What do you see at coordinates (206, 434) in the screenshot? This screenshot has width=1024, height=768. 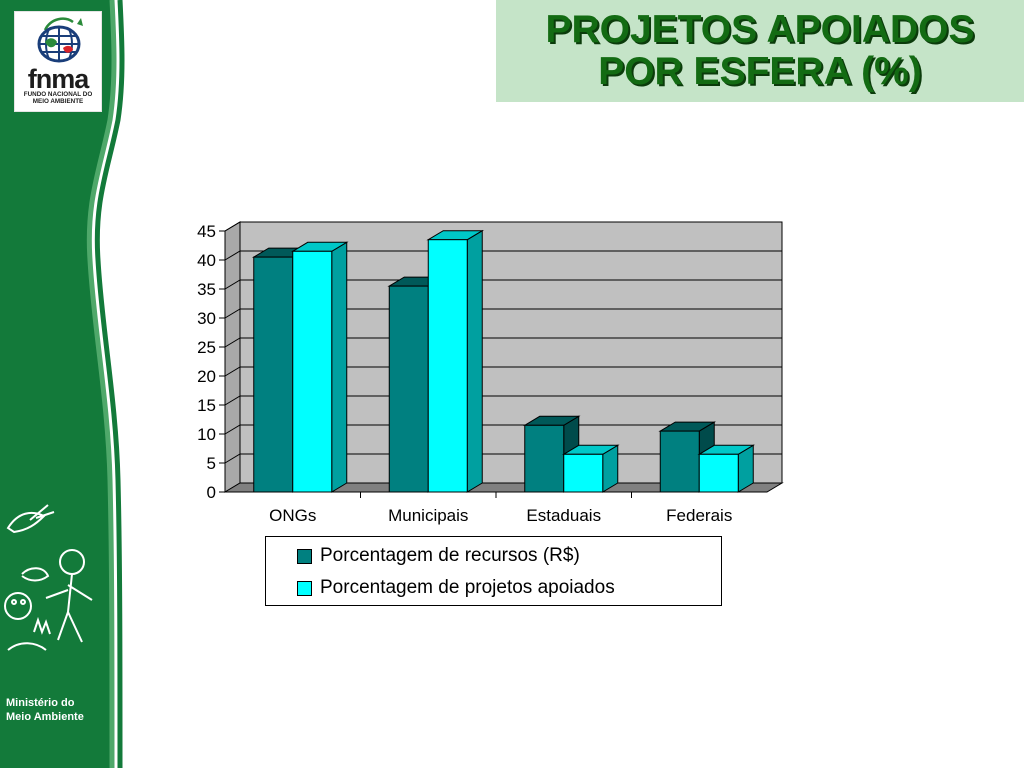 I see `y-tick-label: 10` at bounding box center [206, 434].